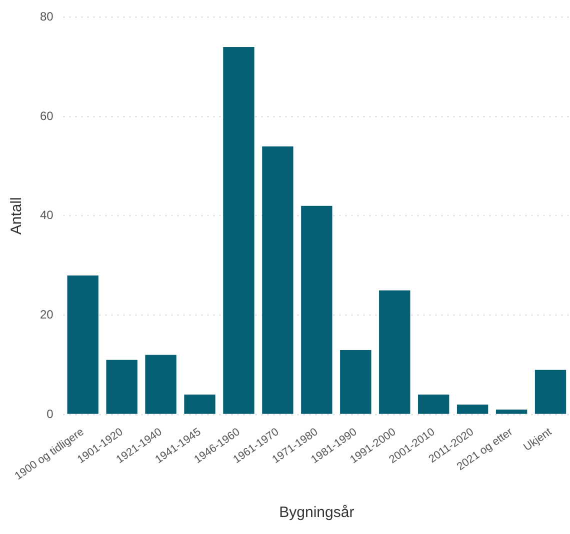  Describe the element at coordinates (17, 216) in the screenshot. I see `y-axis-title: Antall` at that location.